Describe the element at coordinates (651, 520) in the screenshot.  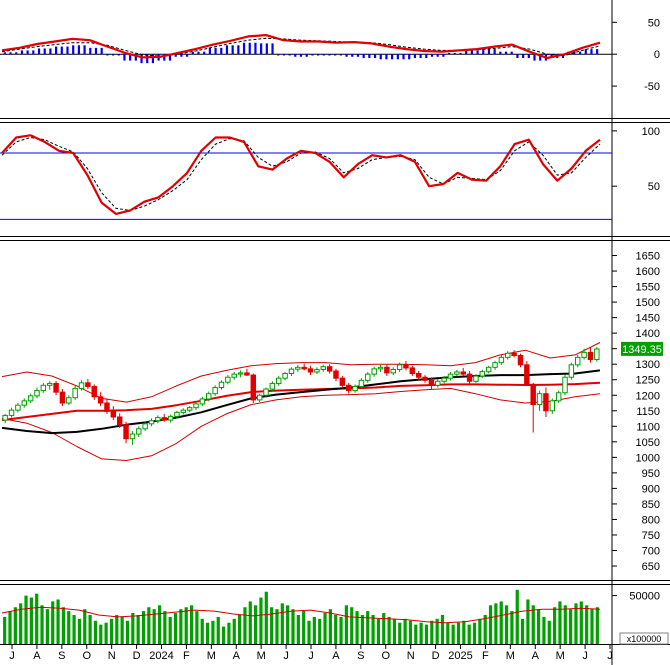
I see `y-tick-label: 800` at that location.